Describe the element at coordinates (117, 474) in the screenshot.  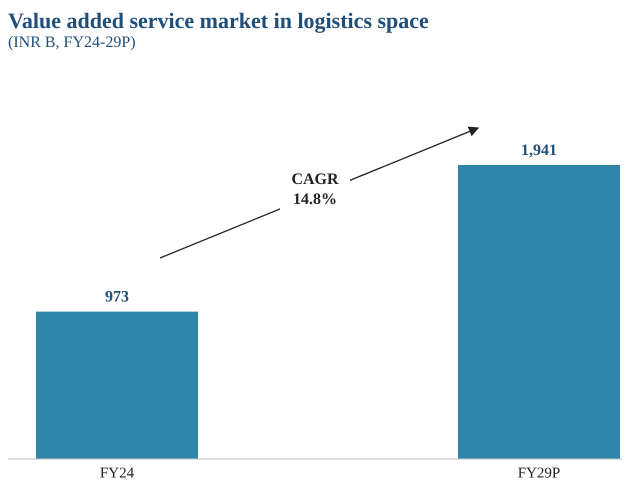
I see `x-tick-label: FY24` at that location.